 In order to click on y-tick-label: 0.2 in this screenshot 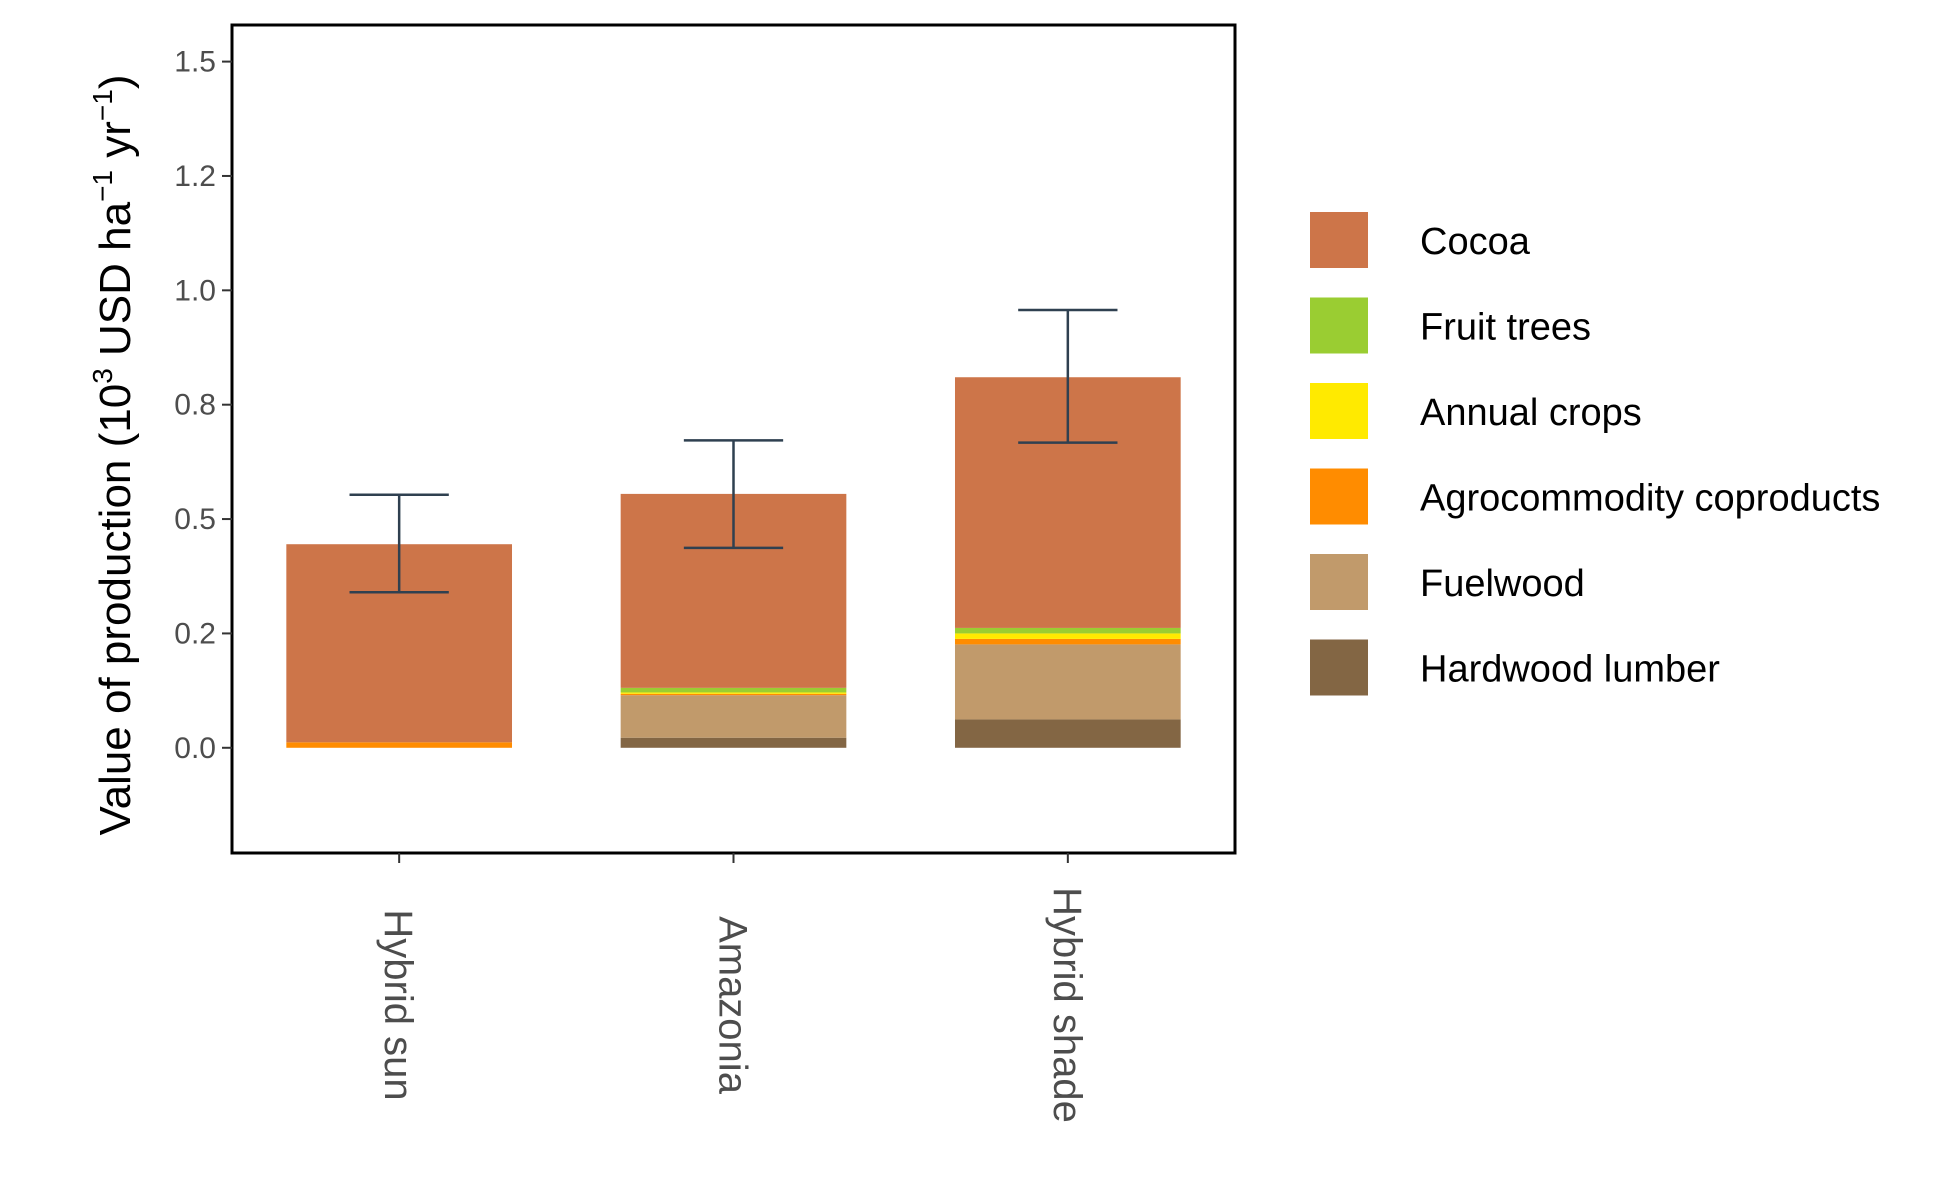, I will do `click(195, 633)`.